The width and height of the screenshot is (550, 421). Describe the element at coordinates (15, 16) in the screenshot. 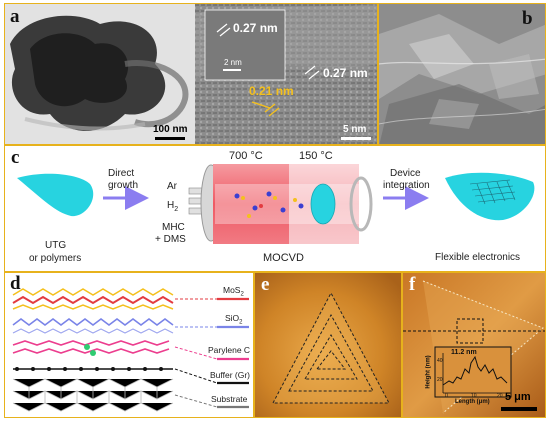

I see `panel-a-label: a` at that location.